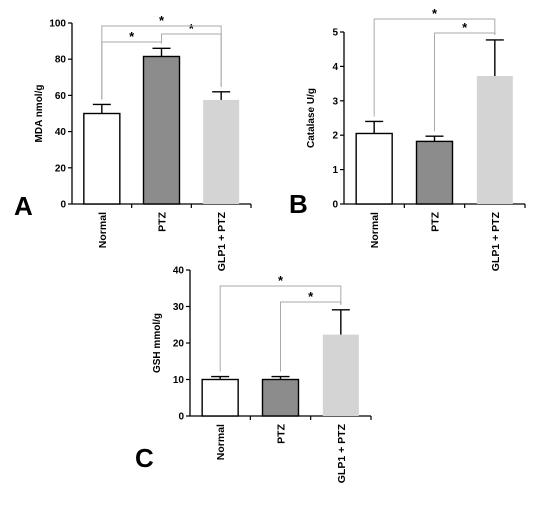  Describe the element at coordinates (23, 206) in the screenshot. I see `panel-label: A` at that location.